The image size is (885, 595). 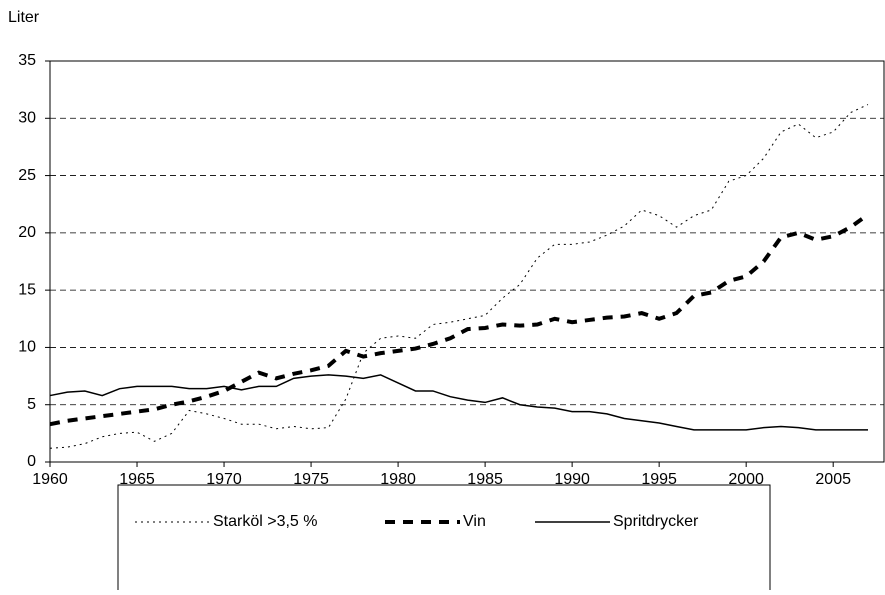 I want to click on x-tick-label: 1990, so click(x=572, y=479).